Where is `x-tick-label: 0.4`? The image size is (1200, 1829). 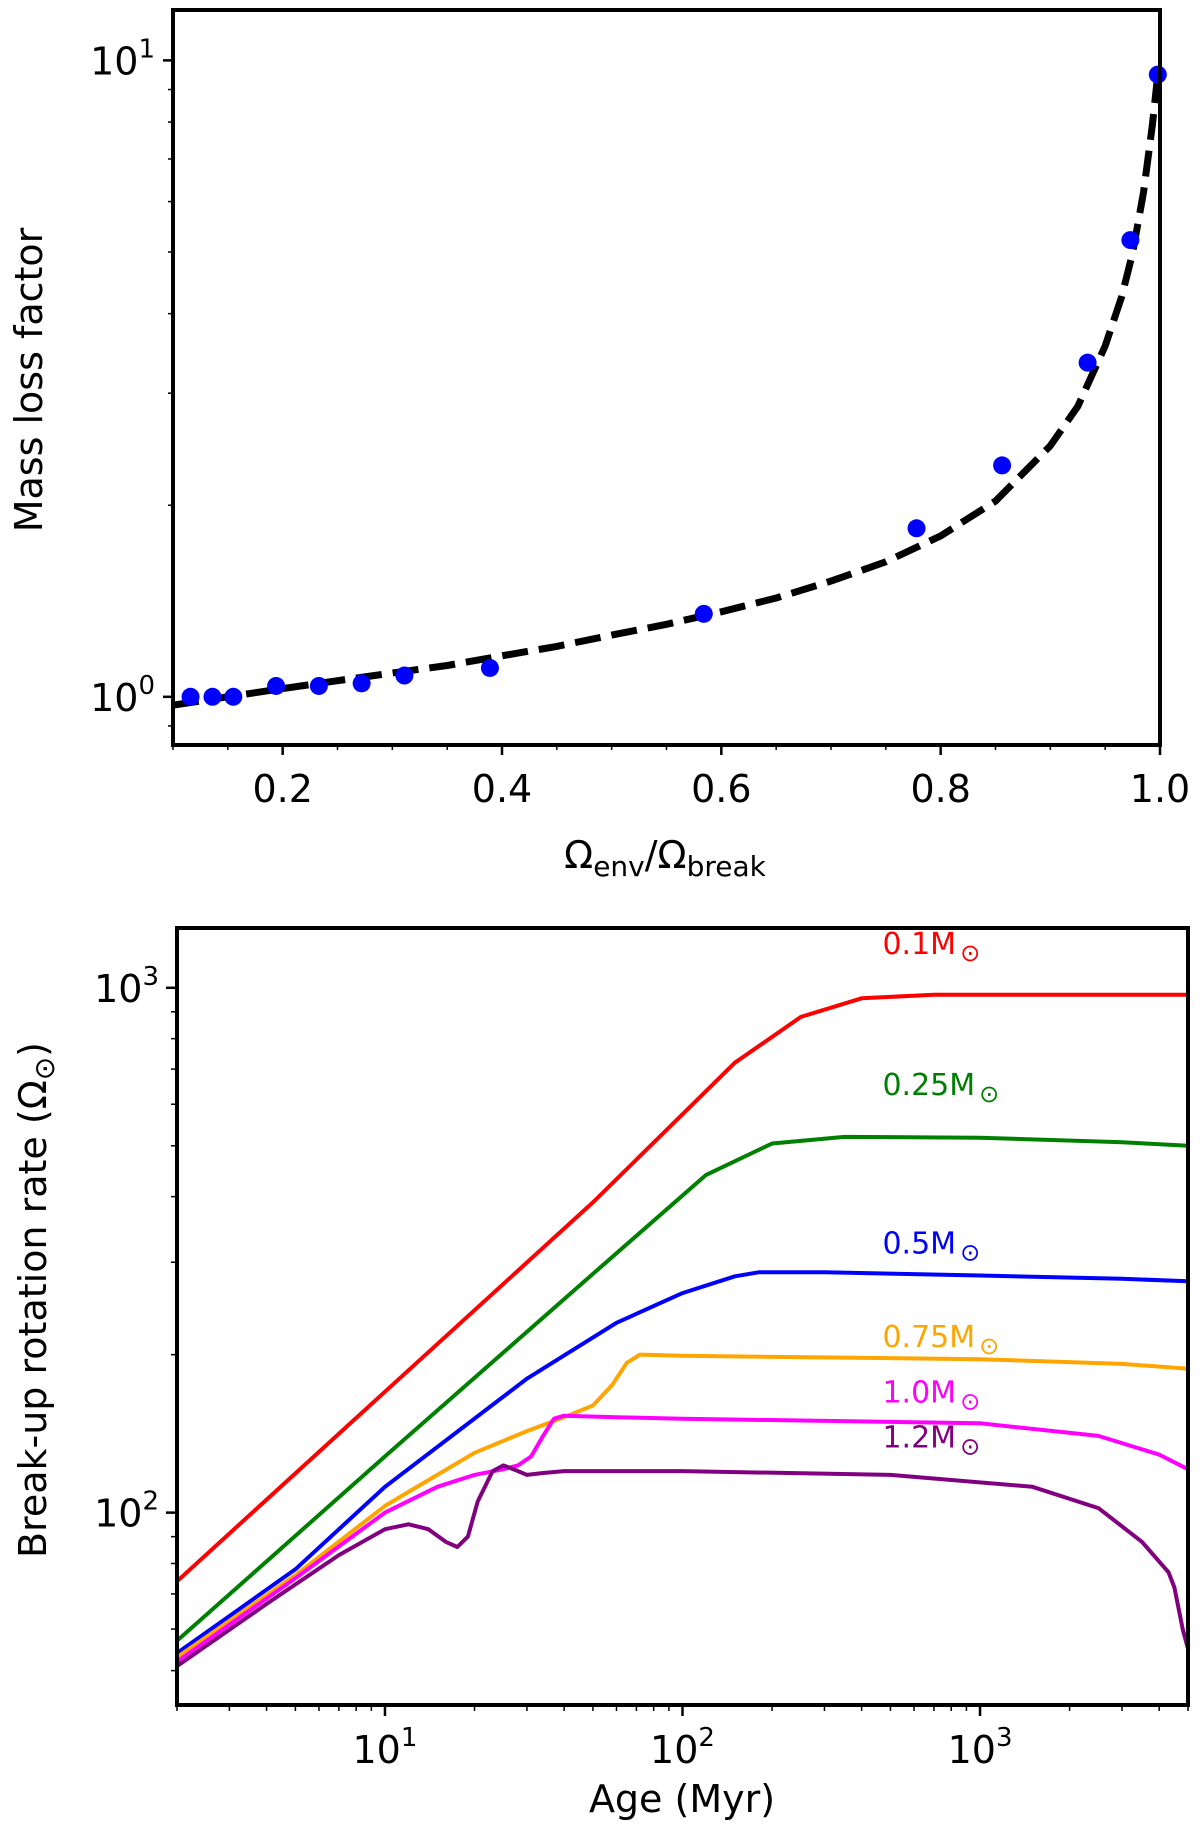 x-tick-label: 0.4 is located at coordinates (502, 789).